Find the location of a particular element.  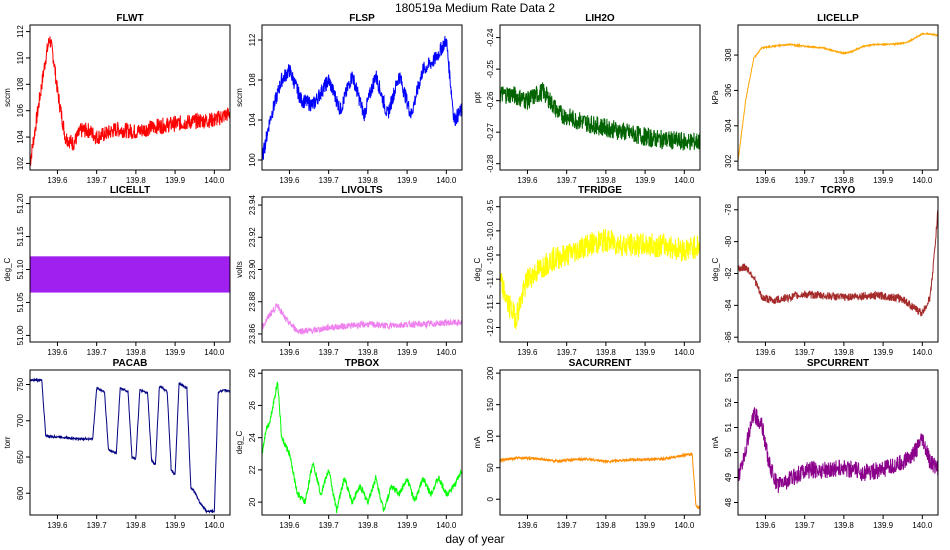

x-tick-label-pacab: 139.7 is located at coordinates (97, 525).